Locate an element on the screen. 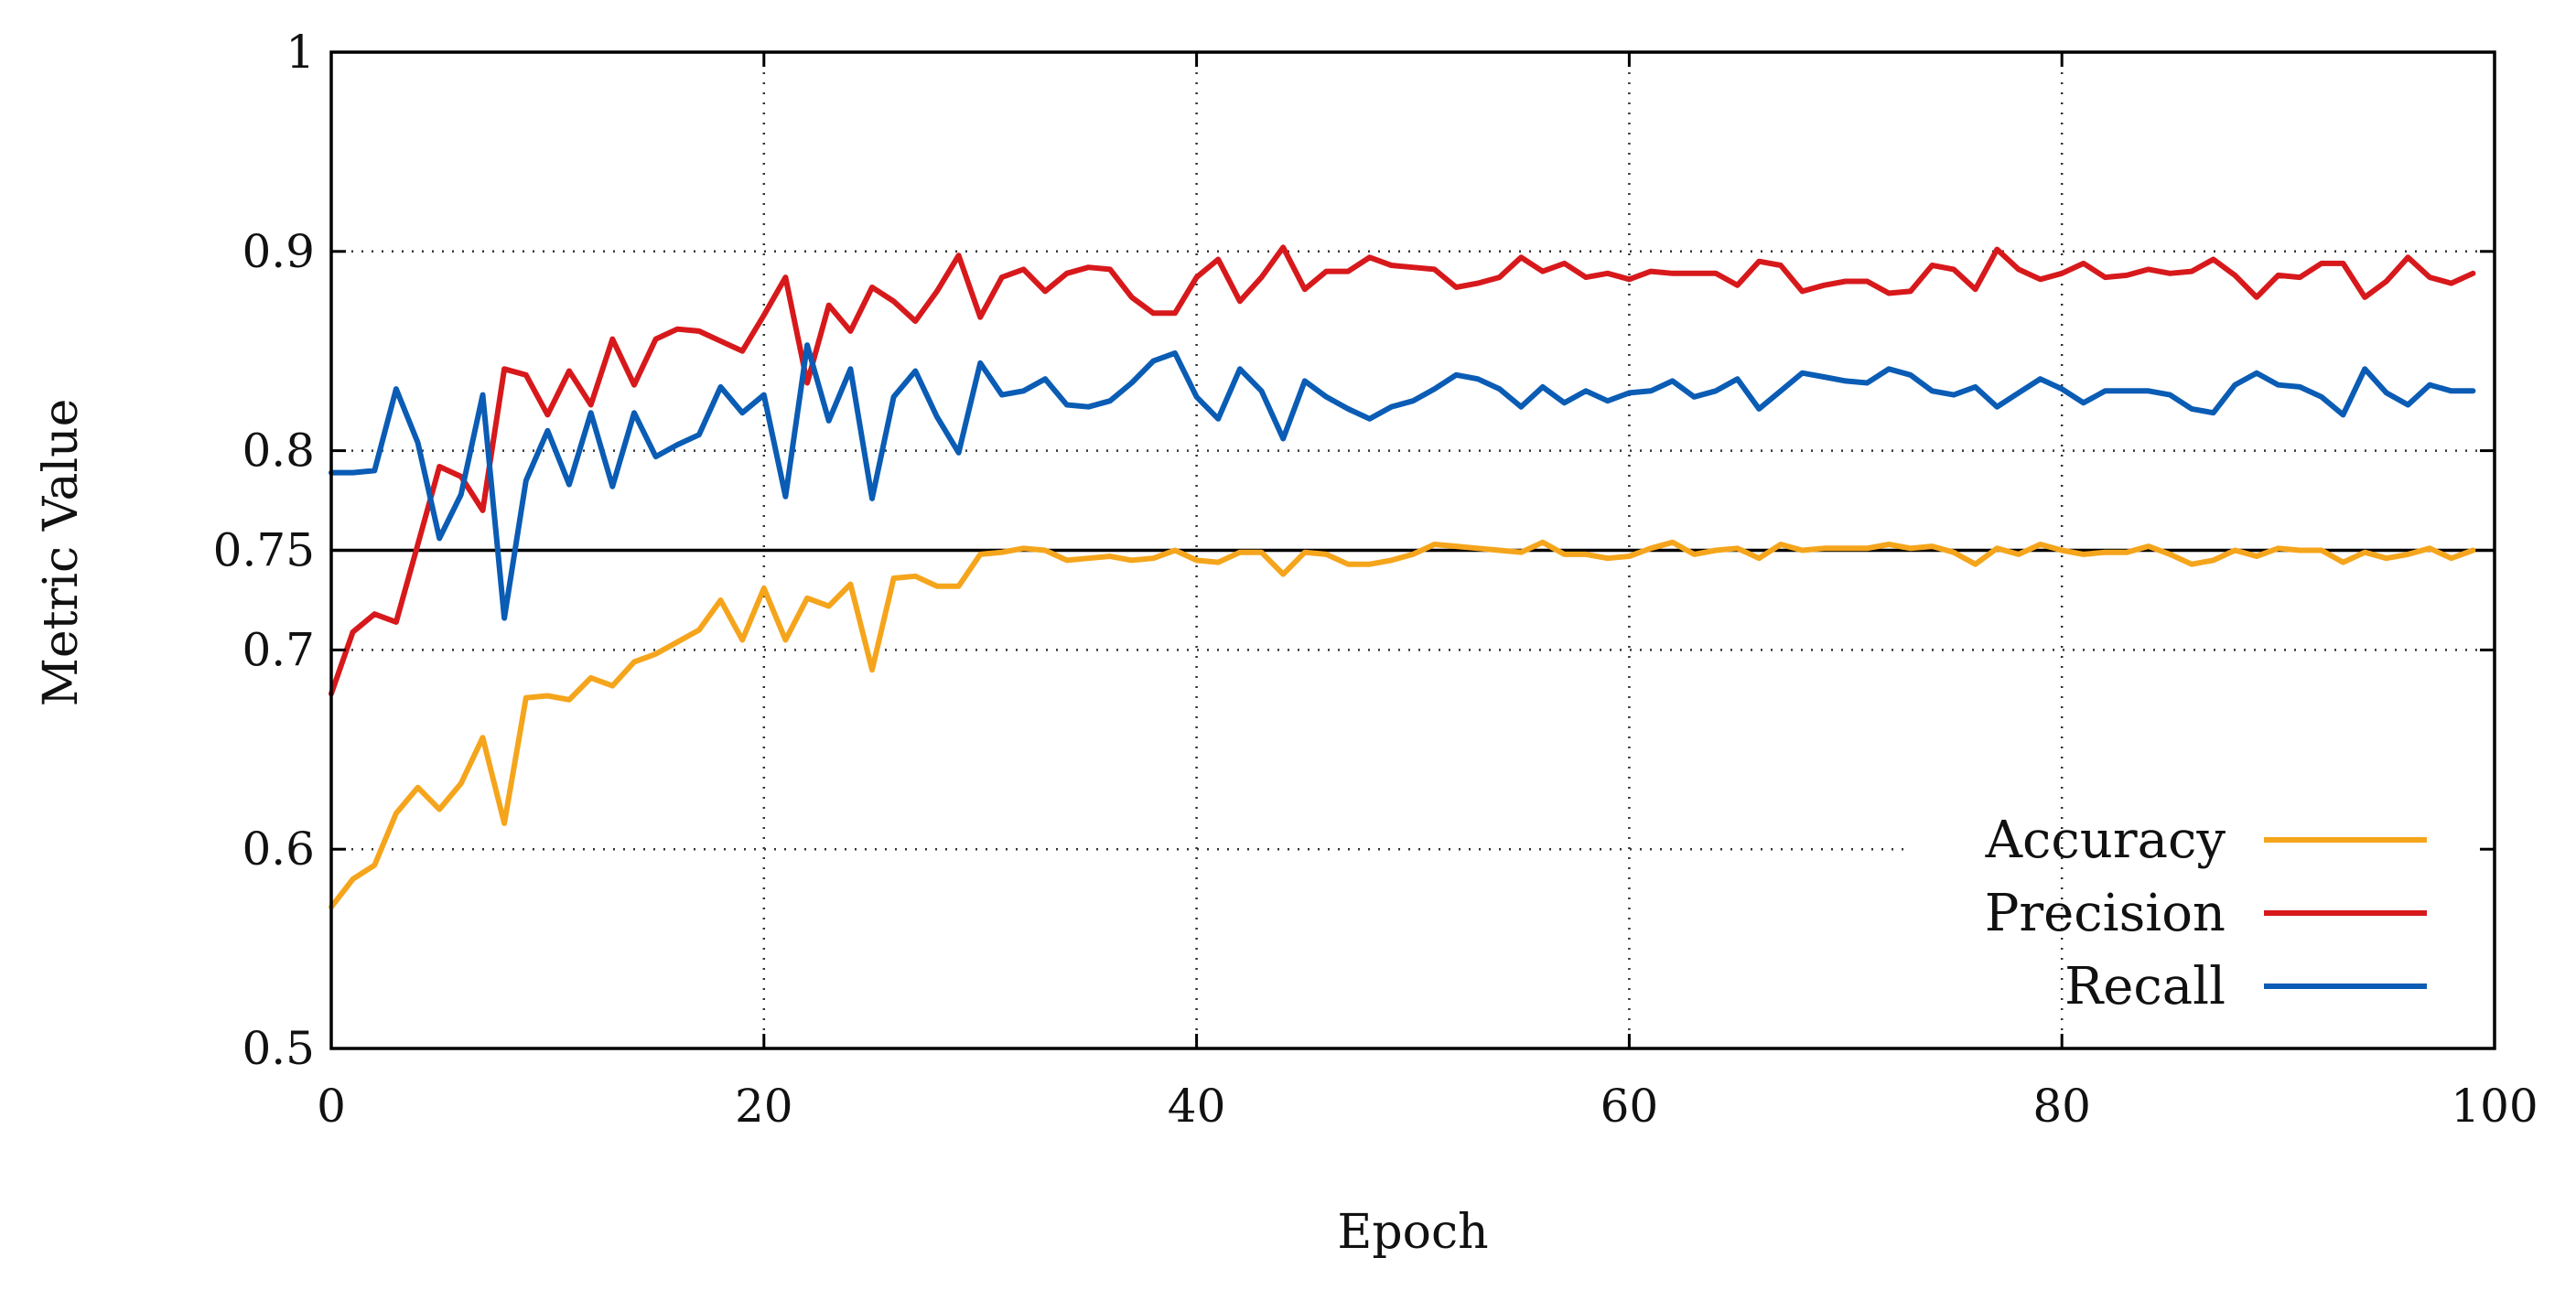 The width and height of the screenshot is (2576, 1290). x-tick-label: 20 is located at coordinates (764, 1106).